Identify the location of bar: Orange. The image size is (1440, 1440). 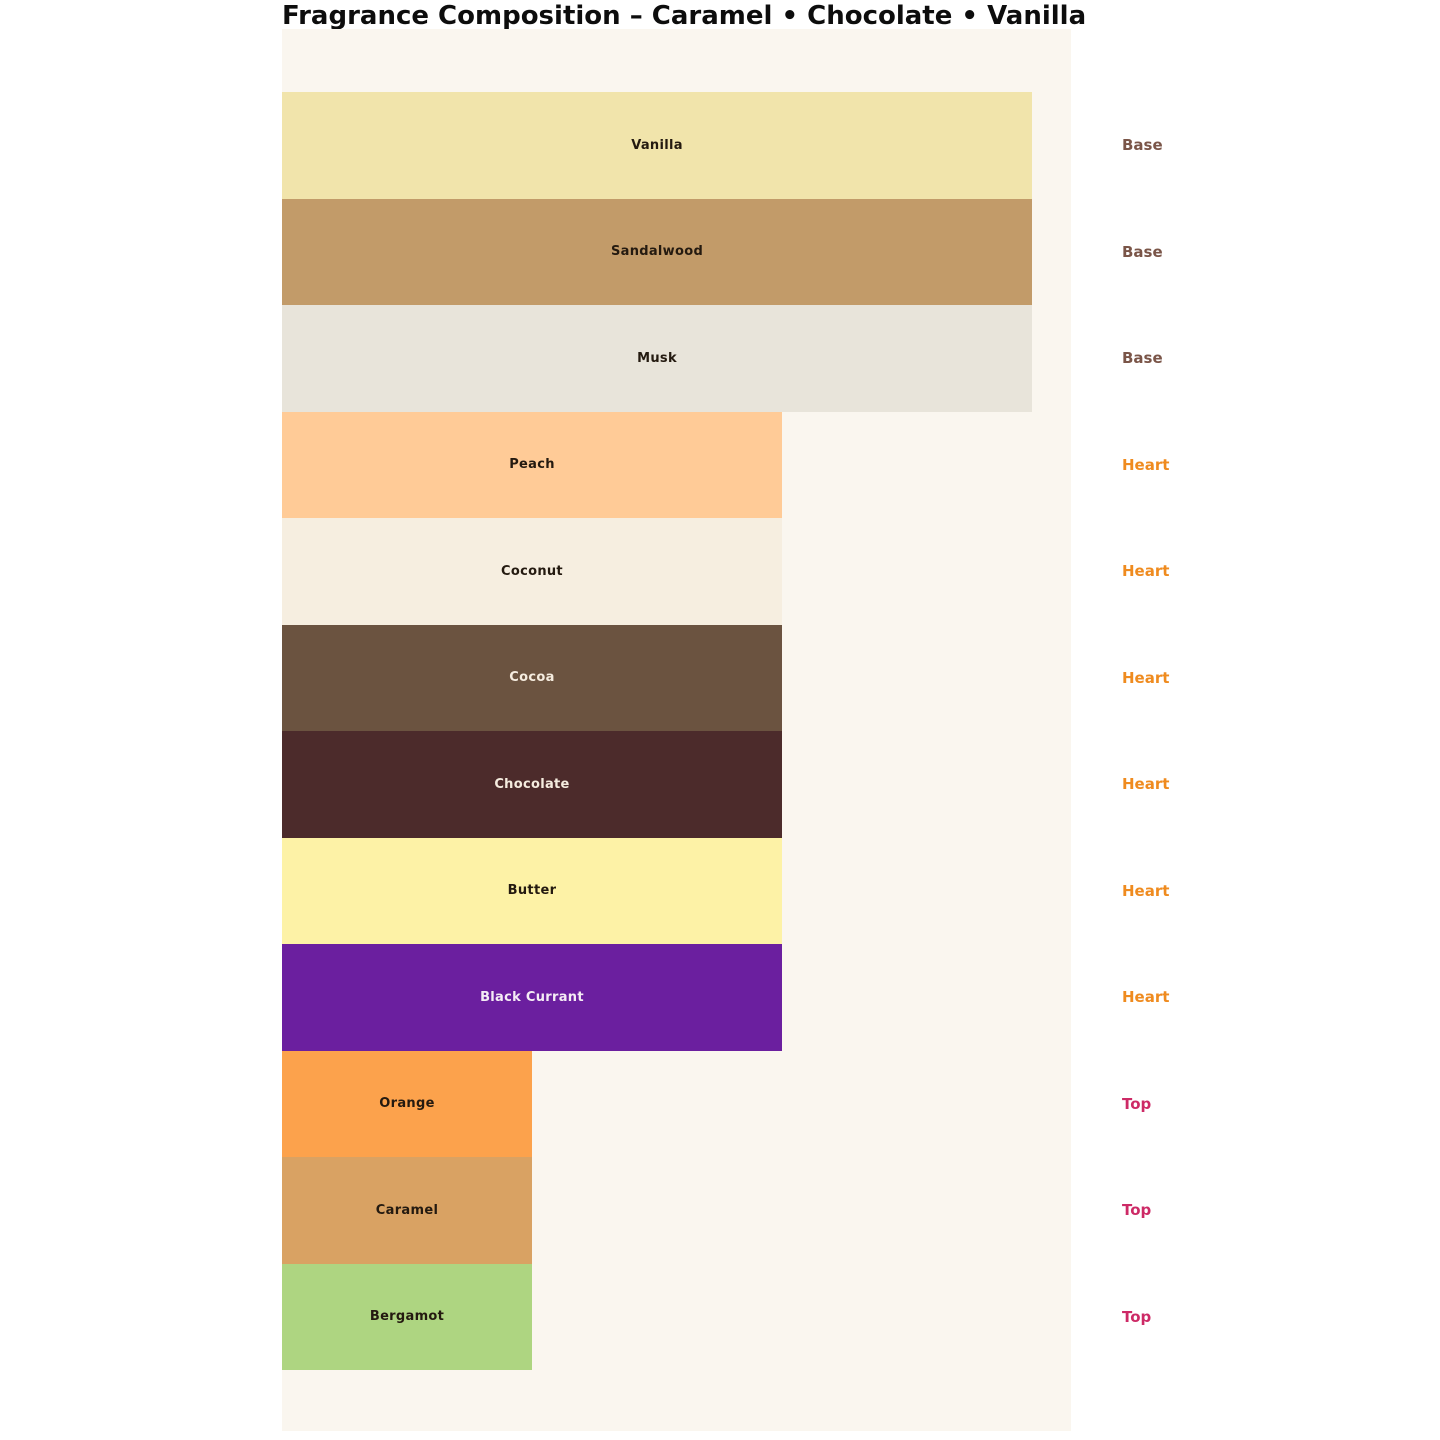
(407, 1103).